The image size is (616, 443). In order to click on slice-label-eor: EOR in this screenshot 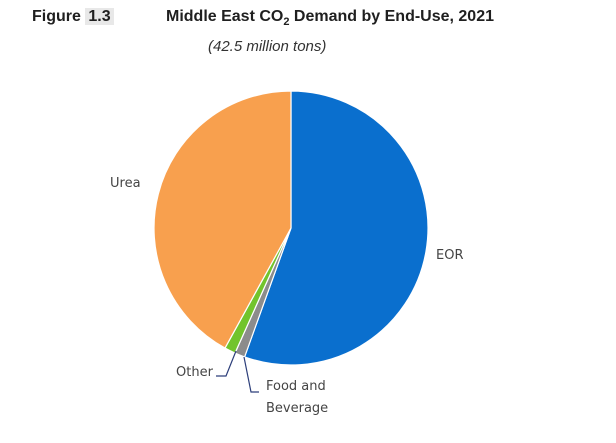, I will do `click(449, 255)`.